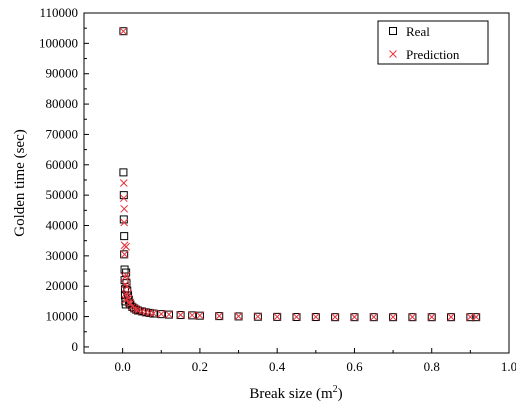 This screenshot has height=405, width=516. I want to click on y-tick-label: 50000, so click(62, 194).